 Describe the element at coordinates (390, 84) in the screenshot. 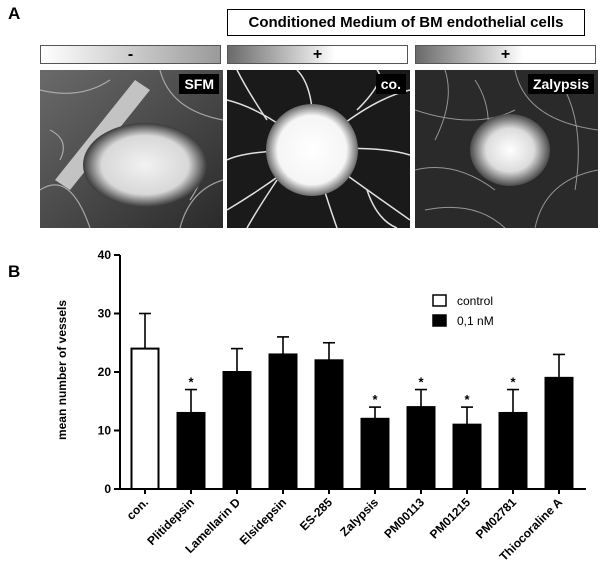

I see `photo-label: co.` at that location.